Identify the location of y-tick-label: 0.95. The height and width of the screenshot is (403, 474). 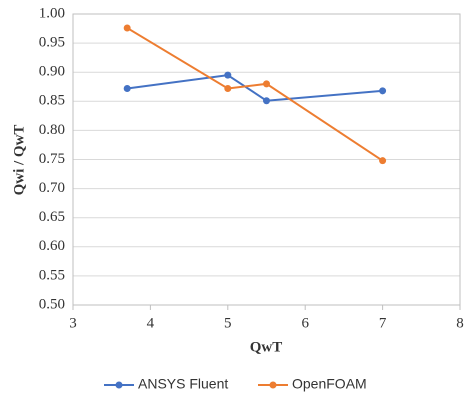
(52, 43).